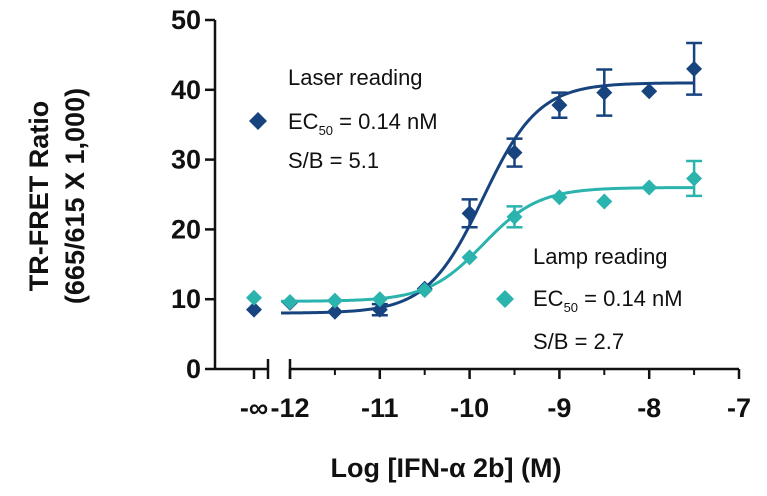  I want to click on legend-laser-name: Laser reading, so click(355, 77).